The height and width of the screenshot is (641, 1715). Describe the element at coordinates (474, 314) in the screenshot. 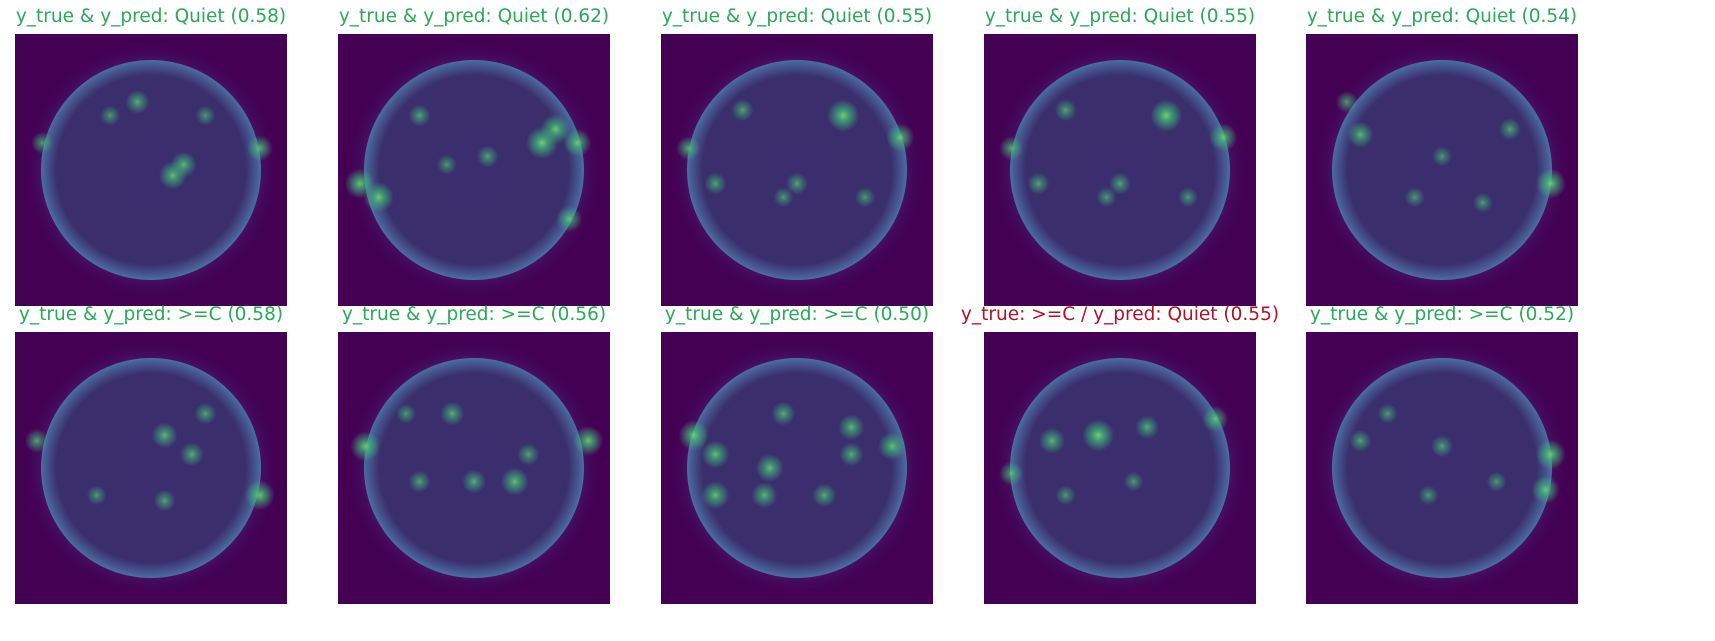

I see `panel-title: y_true & y_pred: >=C (0.56)` at that location.